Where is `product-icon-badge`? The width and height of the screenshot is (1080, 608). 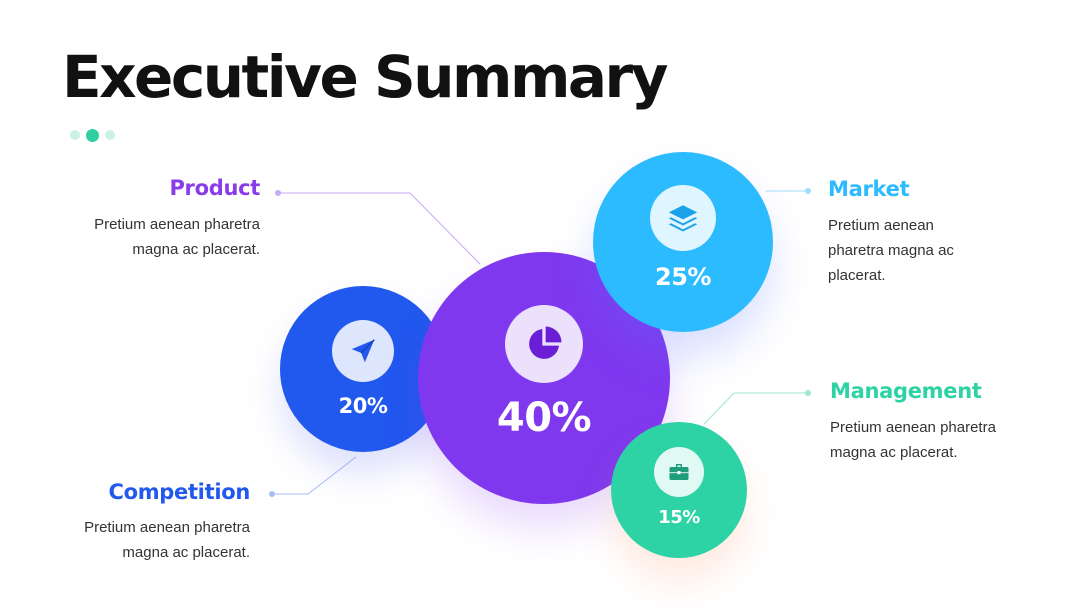 product-icon-badge is located at coordinates (544, 344).